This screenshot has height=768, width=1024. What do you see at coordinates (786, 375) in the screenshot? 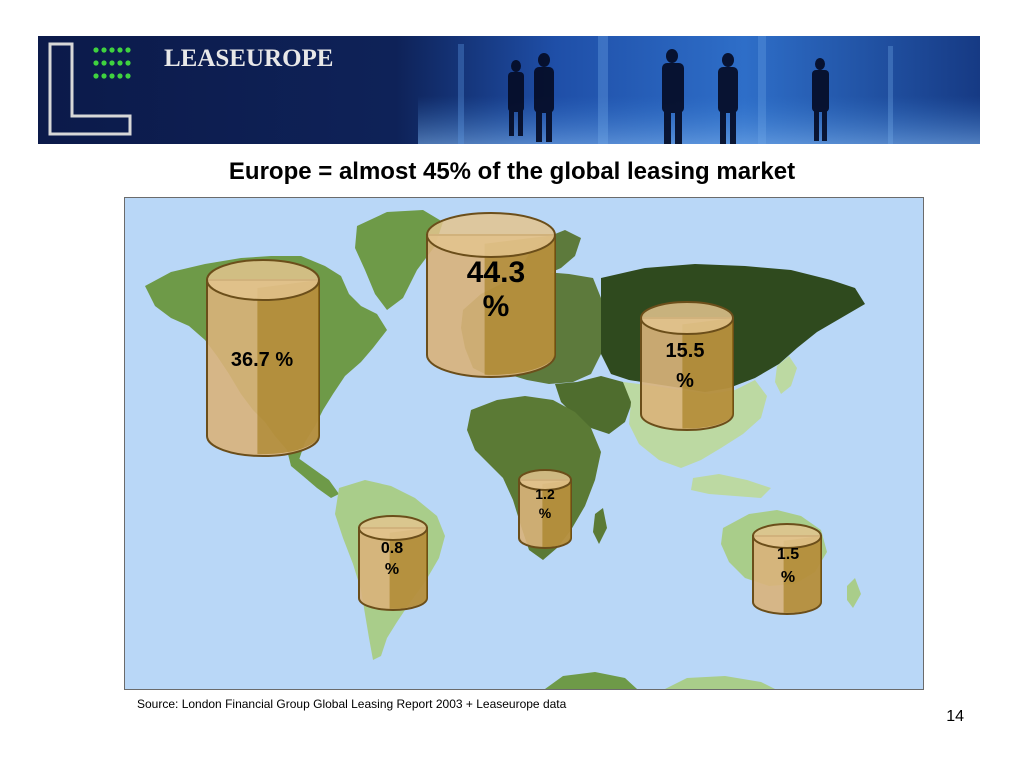
I see `region-japan` at bounding box center [786, 375].